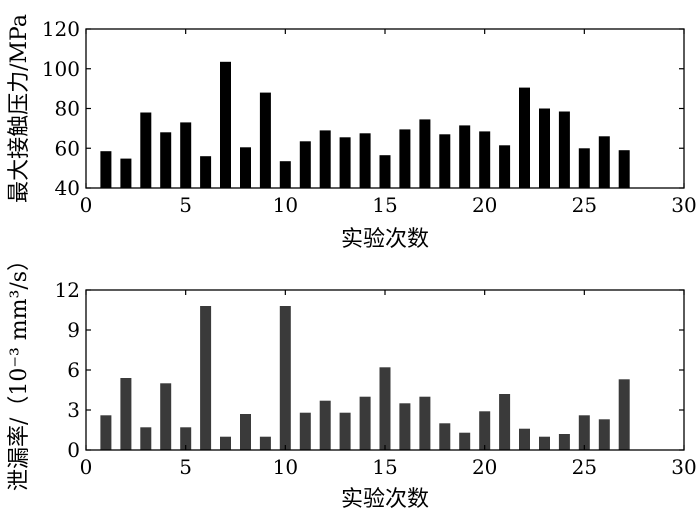 Image resolution: width=700 pixels, height=510 pixels. What do you see at coordinates (67, 290) in the screenshot?
I see `y-tick-label: 12` at bounding box center [67, 290].